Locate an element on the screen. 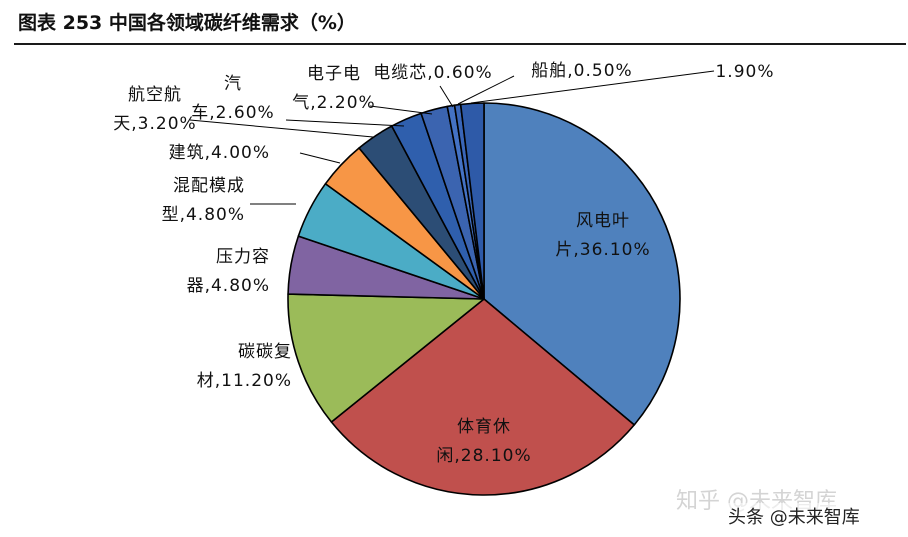  slice-label: 汽车,2.60% is located at coordinates (232, 98).